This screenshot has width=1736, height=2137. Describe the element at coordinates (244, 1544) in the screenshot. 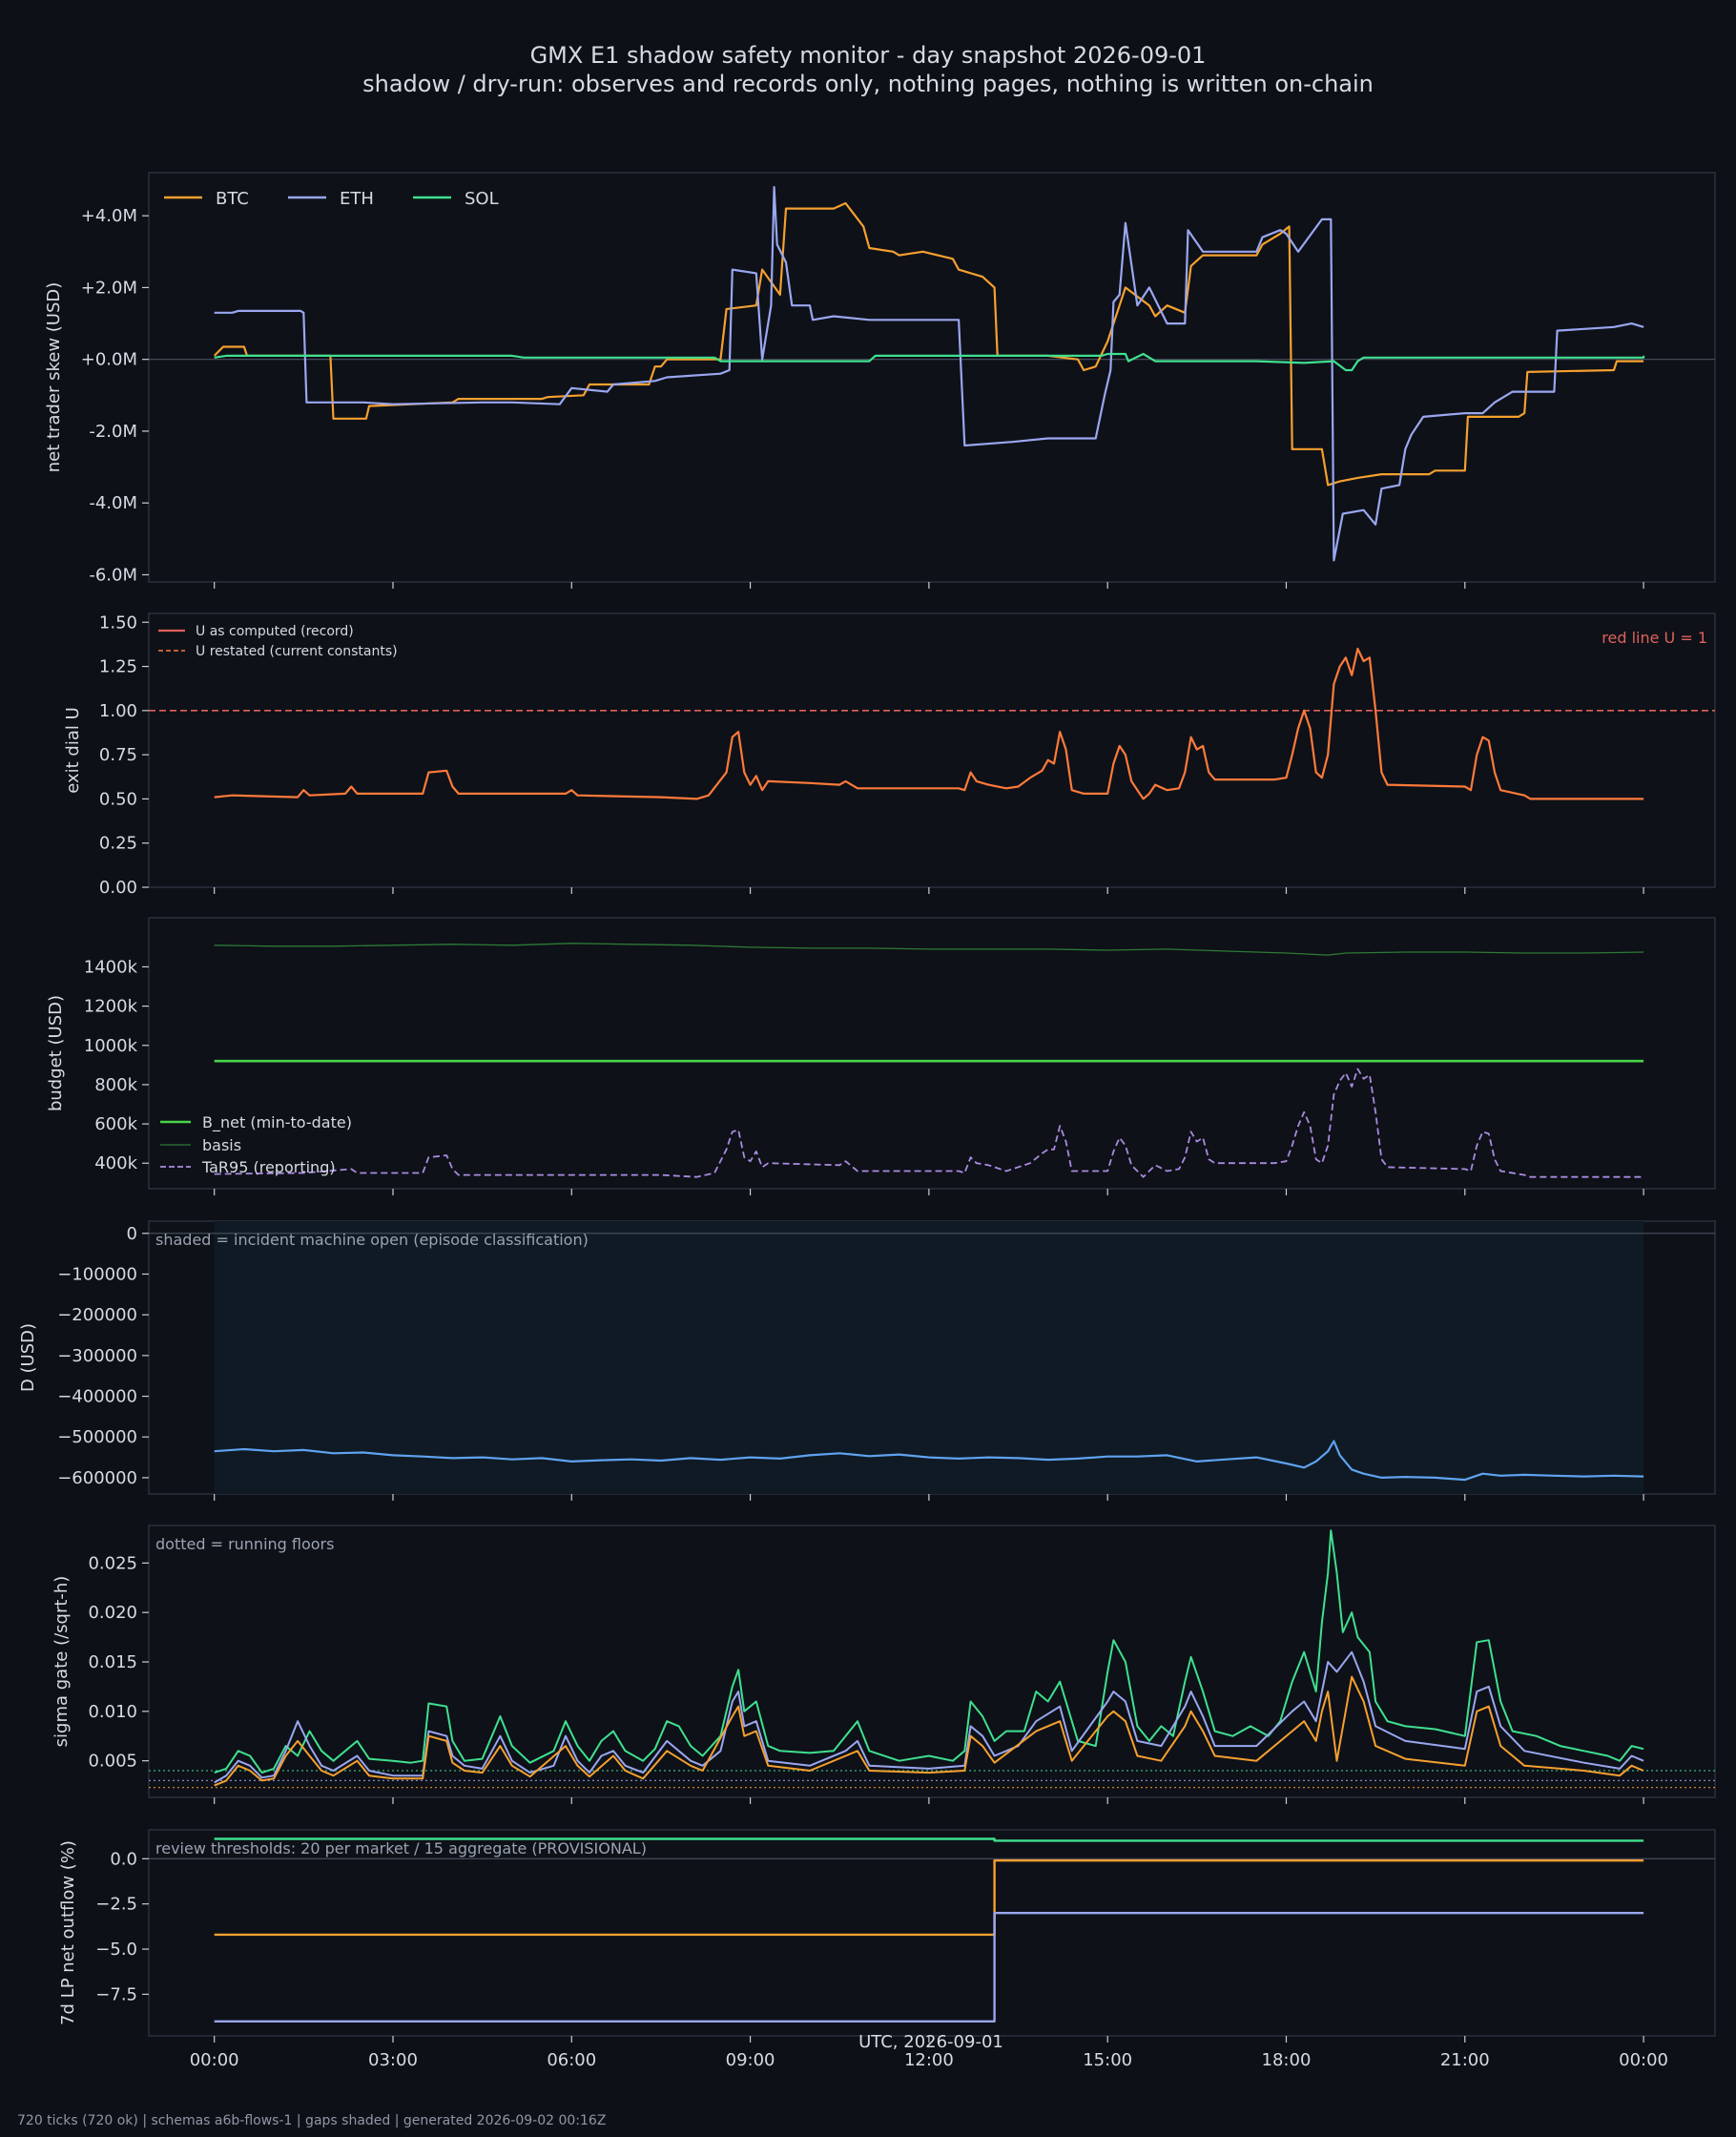

I see `panel-annotation: dotted = running floors` at that location.